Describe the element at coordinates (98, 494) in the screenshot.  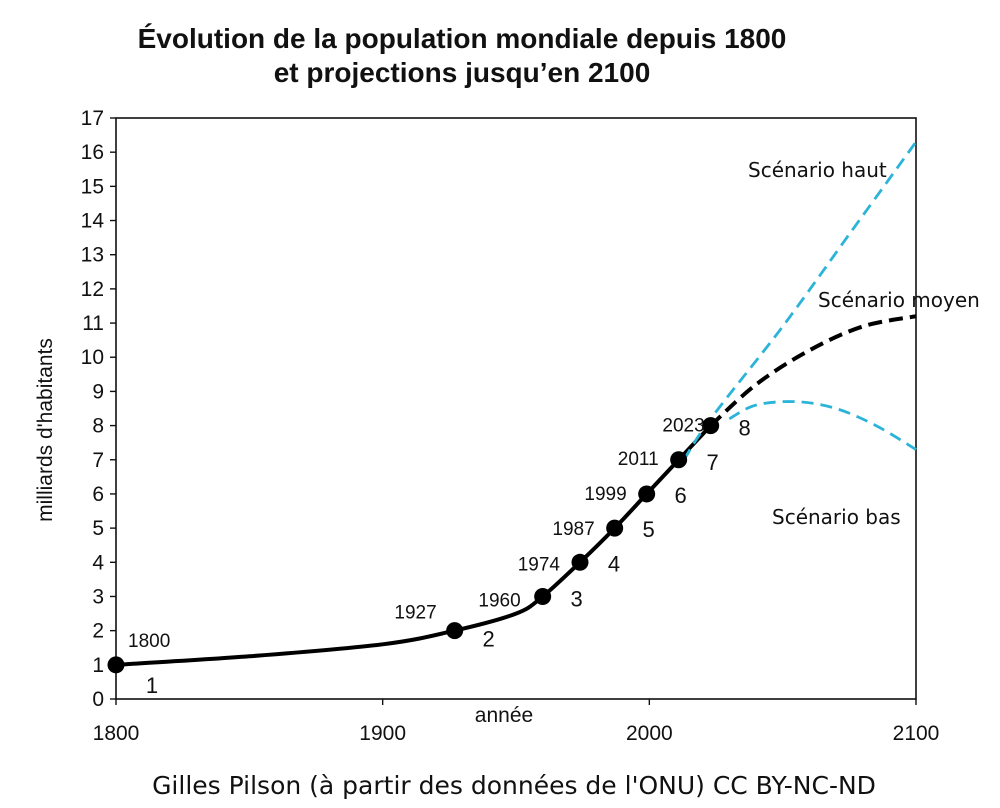
I see `y-tick-label: 6` at that location.